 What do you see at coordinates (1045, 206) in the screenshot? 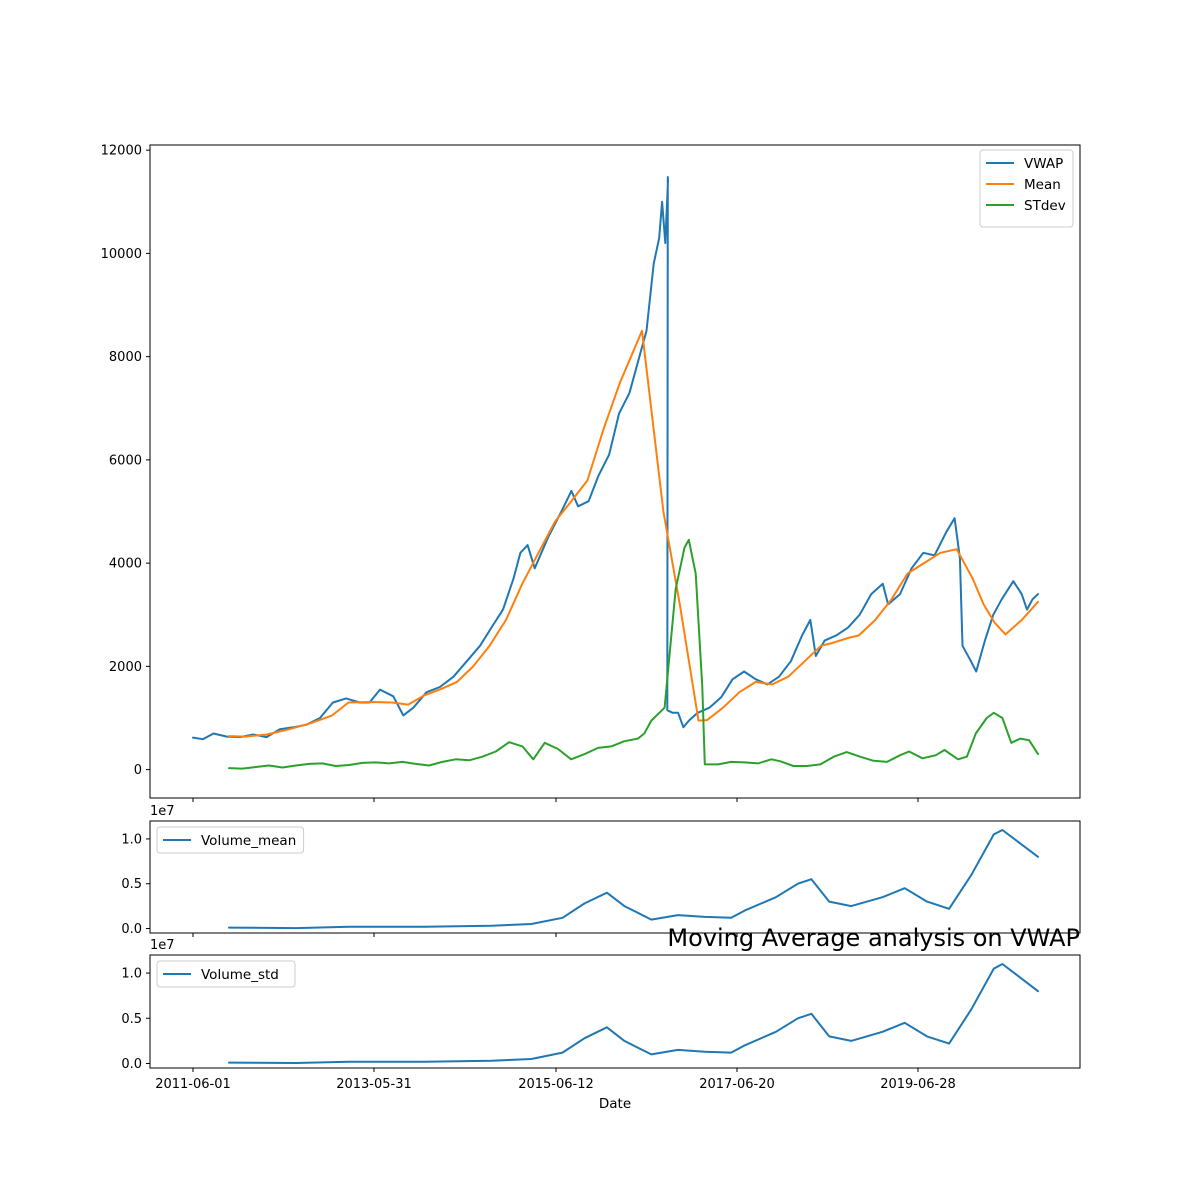
I see `legend-label: STdev` at bounding box center [1045, 206].